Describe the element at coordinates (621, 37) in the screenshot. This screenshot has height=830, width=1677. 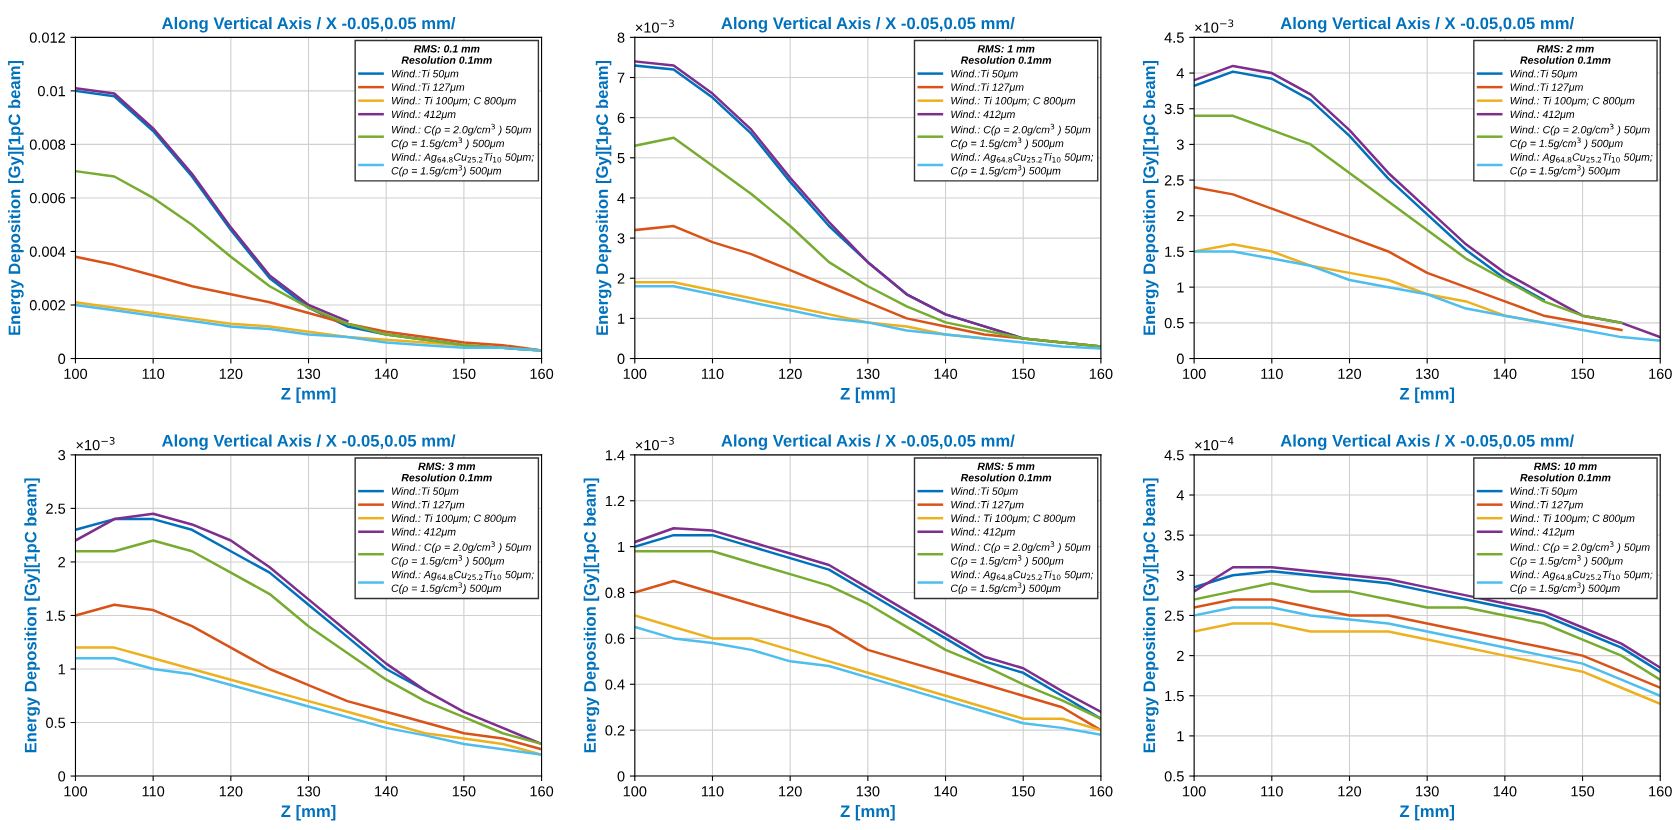
I see `y-tick-label: 8` at that location.